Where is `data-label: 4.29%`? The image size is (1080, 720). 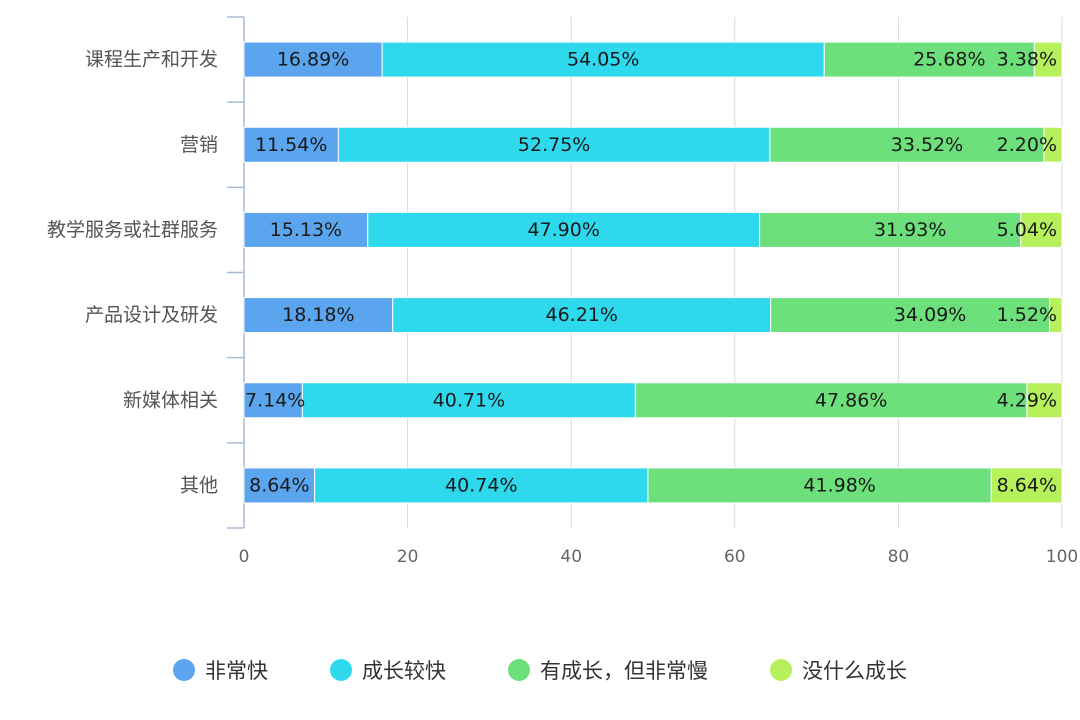 data-label: 4.29% is located at coordinates (1027, 400).